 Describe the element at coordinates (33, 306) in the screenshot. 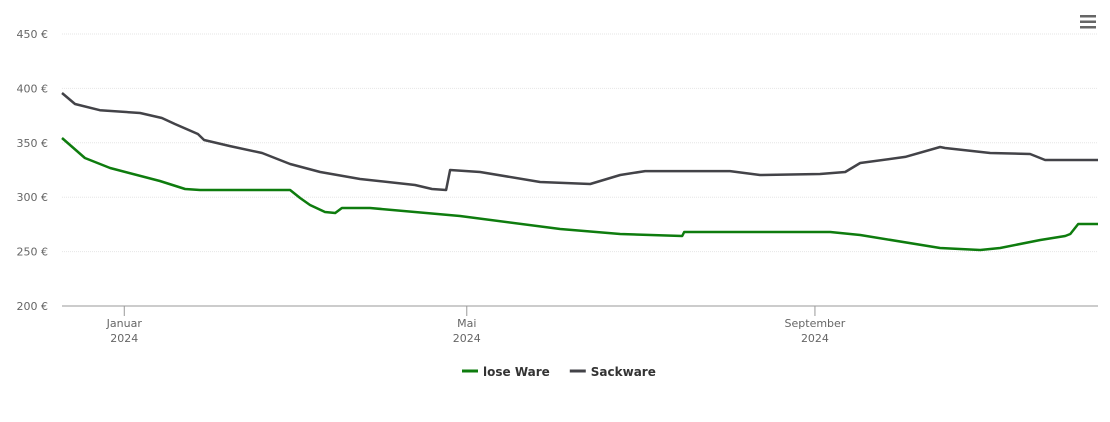

I see `y-tick-label: 200 €` at that location.